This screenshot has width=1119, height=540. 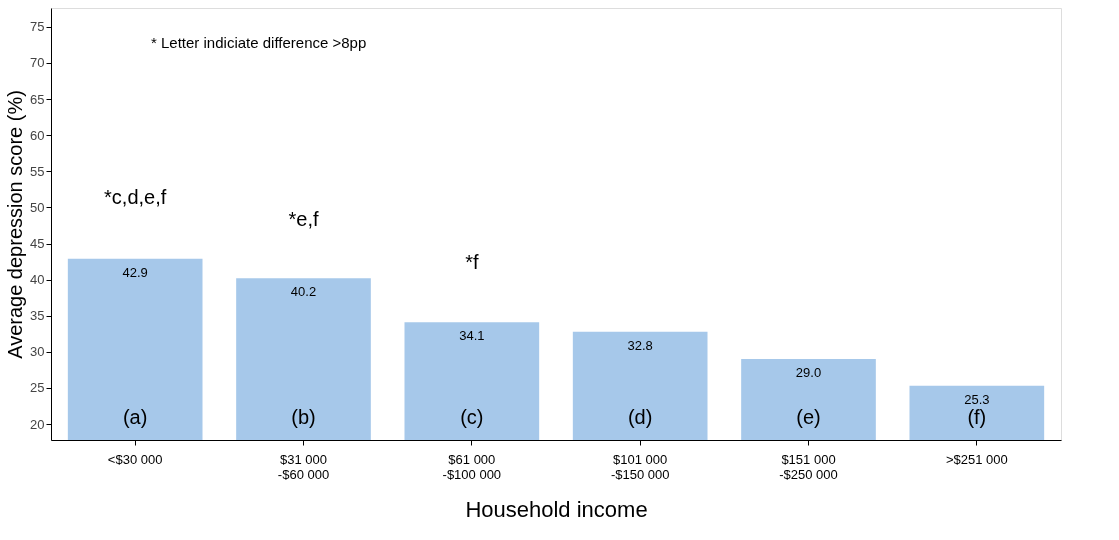 I want to click on y-tick-label: 45, so click(x=37, y=244).